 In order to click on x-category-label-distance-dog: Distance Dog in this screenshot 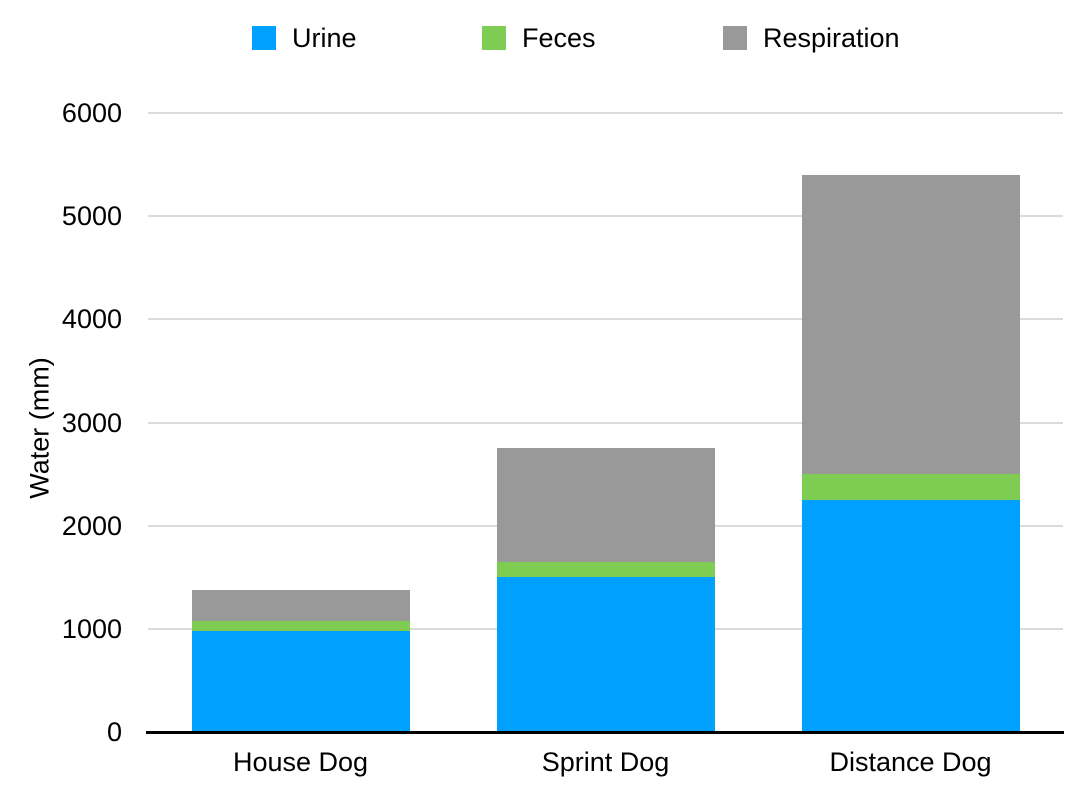, I will do `click(910, 762)`.